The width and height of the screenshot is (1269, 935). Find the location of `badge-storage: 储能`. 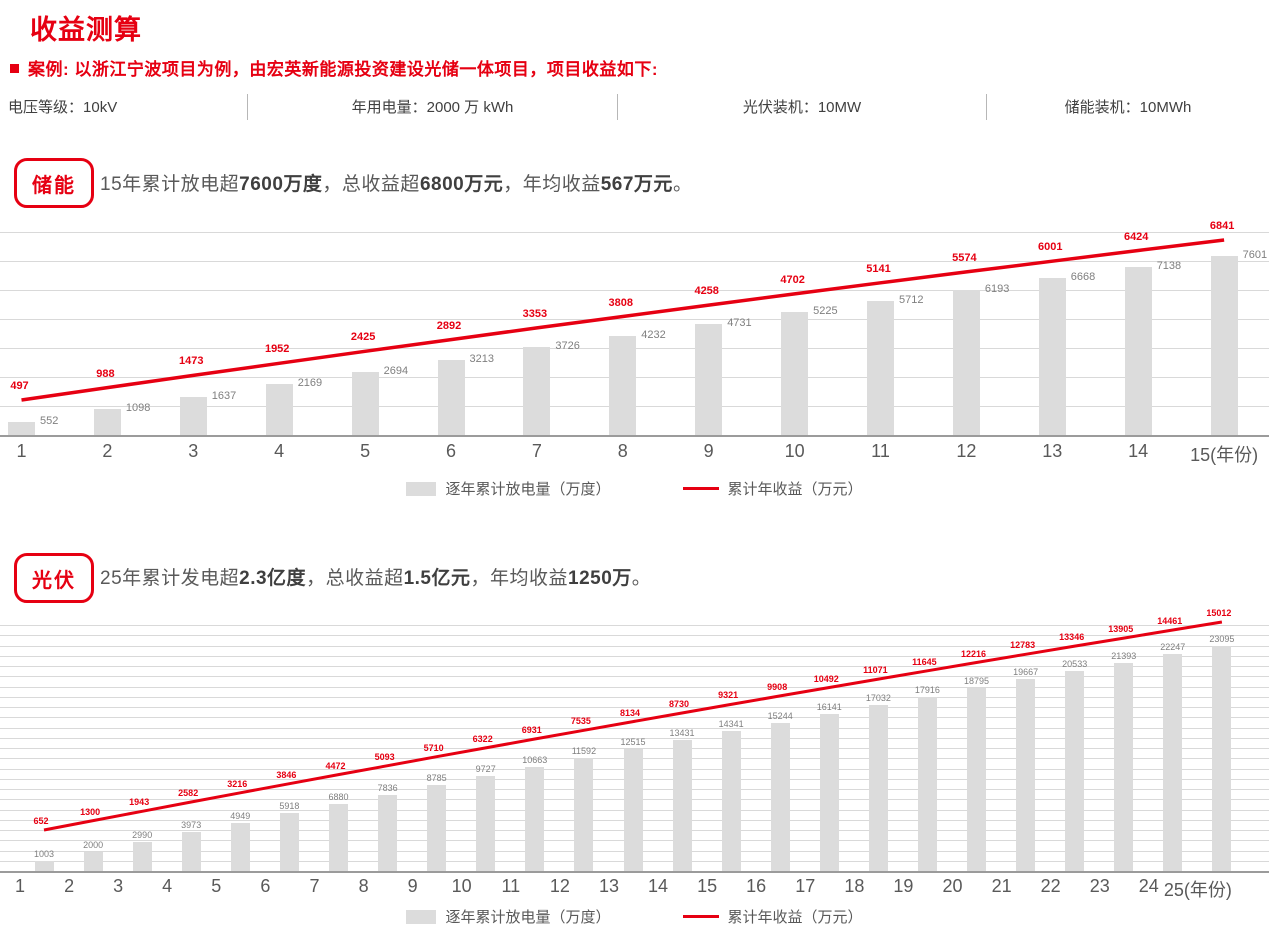

badge-storage: 储能 is located at coordinates (54, 183).